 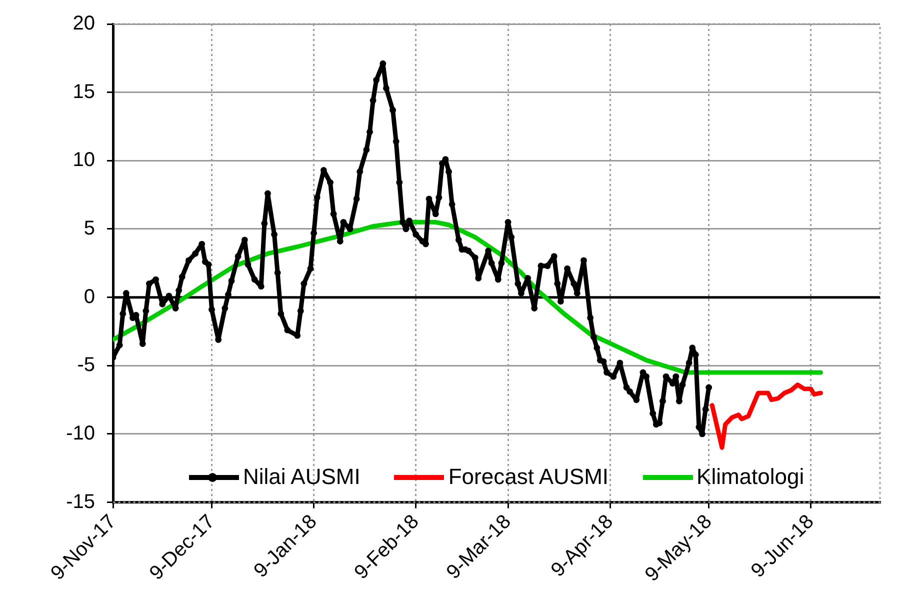 I want to click on y-tick-label: -15, so click(x=80, y=501).